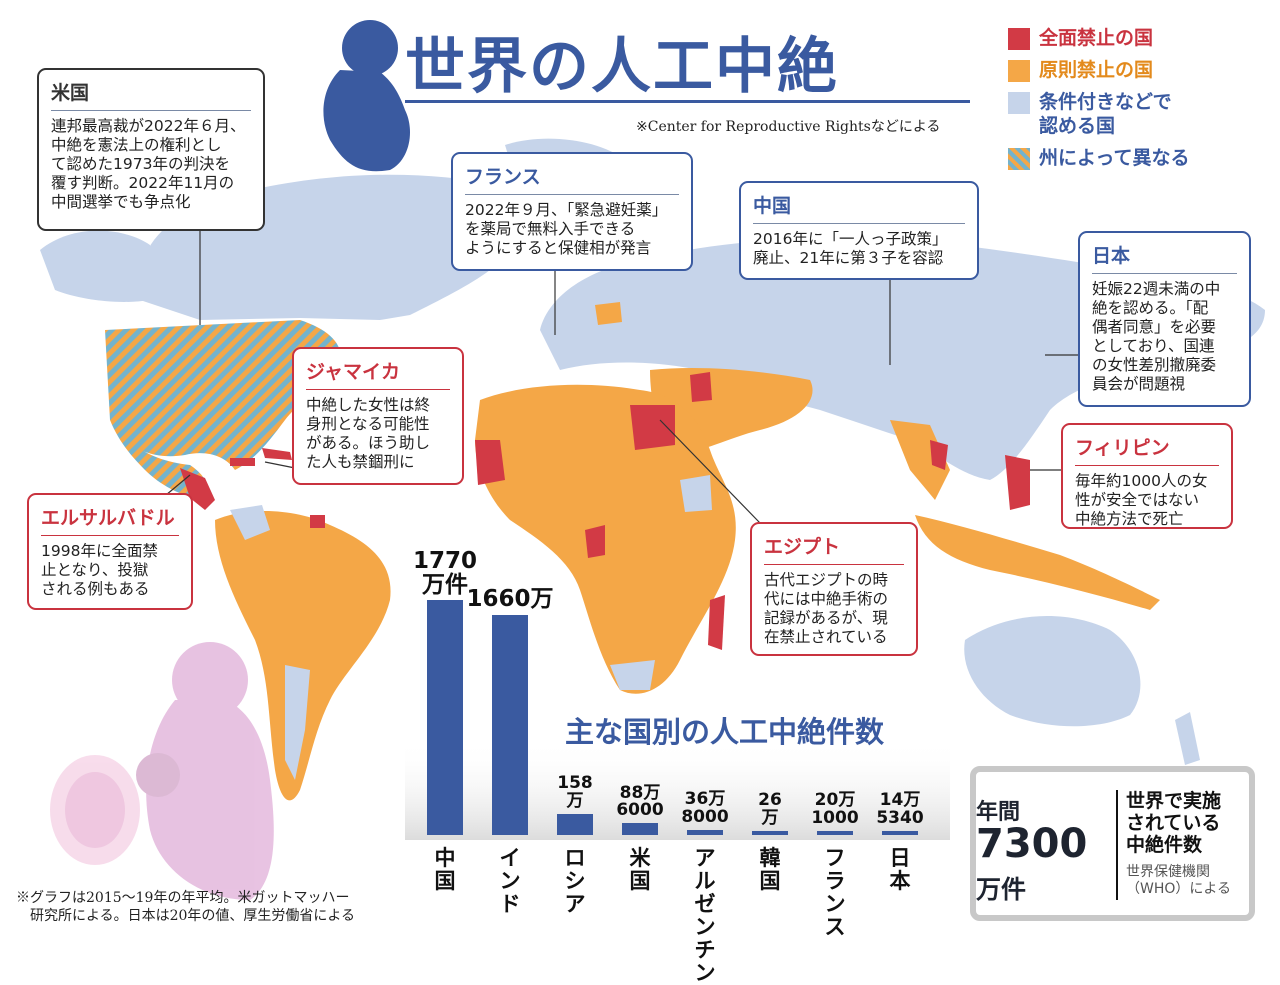 The width and height of the screenshot is (1280, 985). I want to click on callout-heading: エジプト, so click(834, 548).